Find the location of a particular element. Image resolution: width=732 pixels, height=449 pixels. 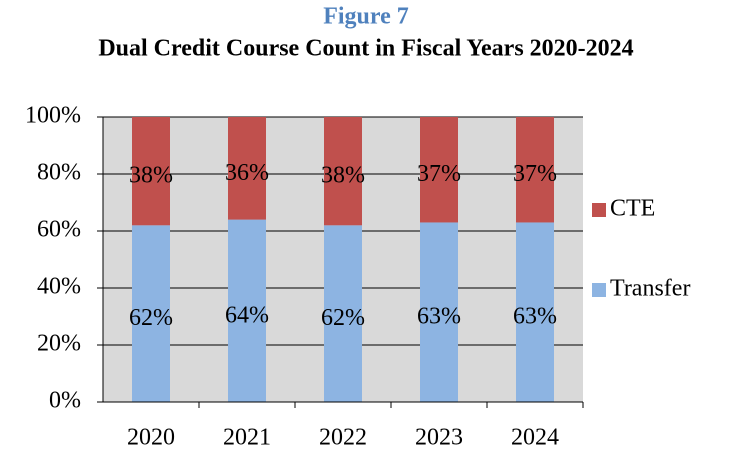

y-tick-label: 20% is located at coordinates (59, 344).